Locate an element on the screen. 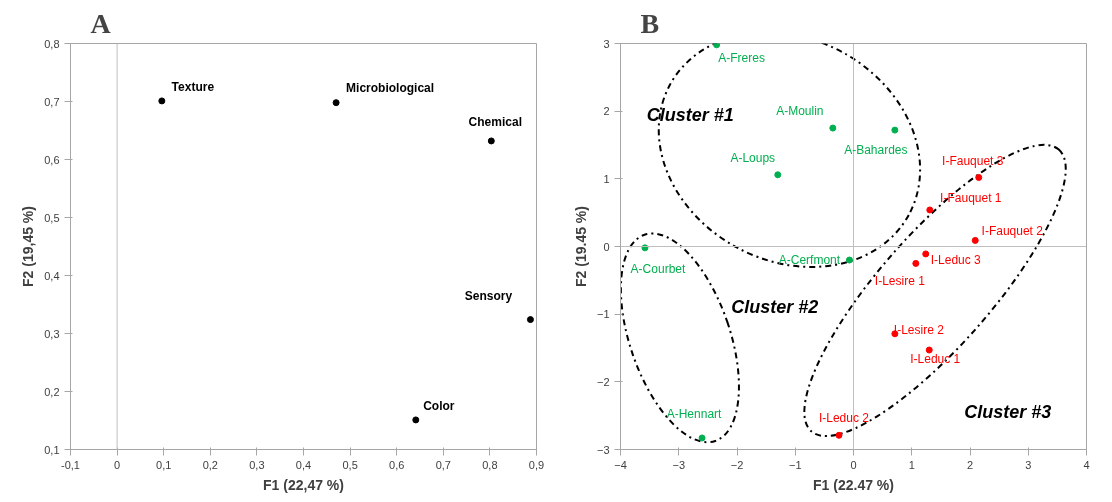 This screenshot has width=1112, height=502. x-tick-label: -0,1 is located at coordinates (70, 464).